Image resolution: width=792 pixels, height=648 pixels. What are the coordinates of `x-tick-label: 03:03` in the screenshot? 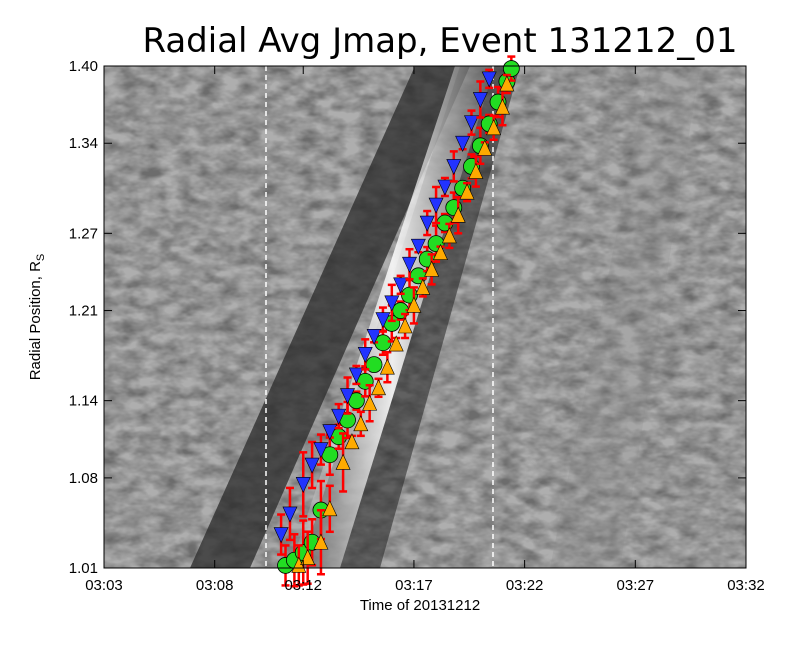 It's located at (104, 585).